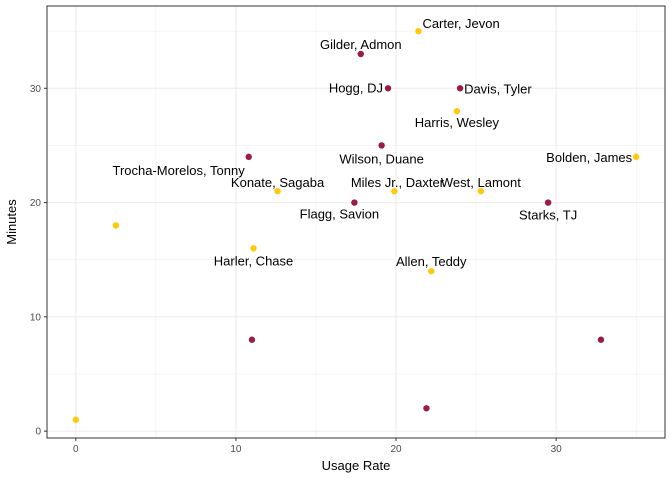 The height and width of the screenshot is (480, 672). I want to click on point-label: Flagg, Savion, so click(340, 214).